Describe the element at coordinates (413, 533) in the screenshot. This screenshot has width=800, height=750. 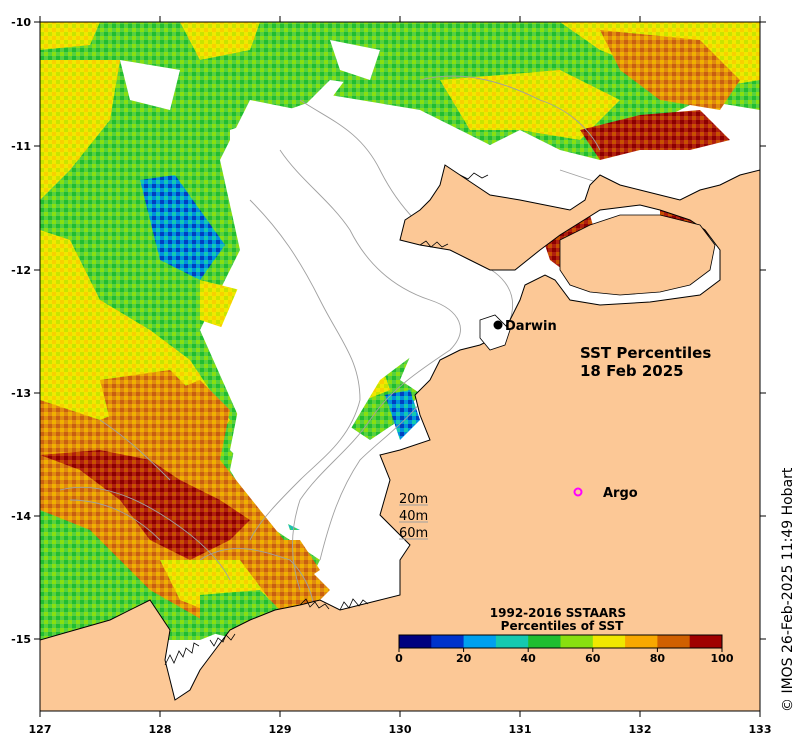
I see `depth-60m: 60m` at that location.